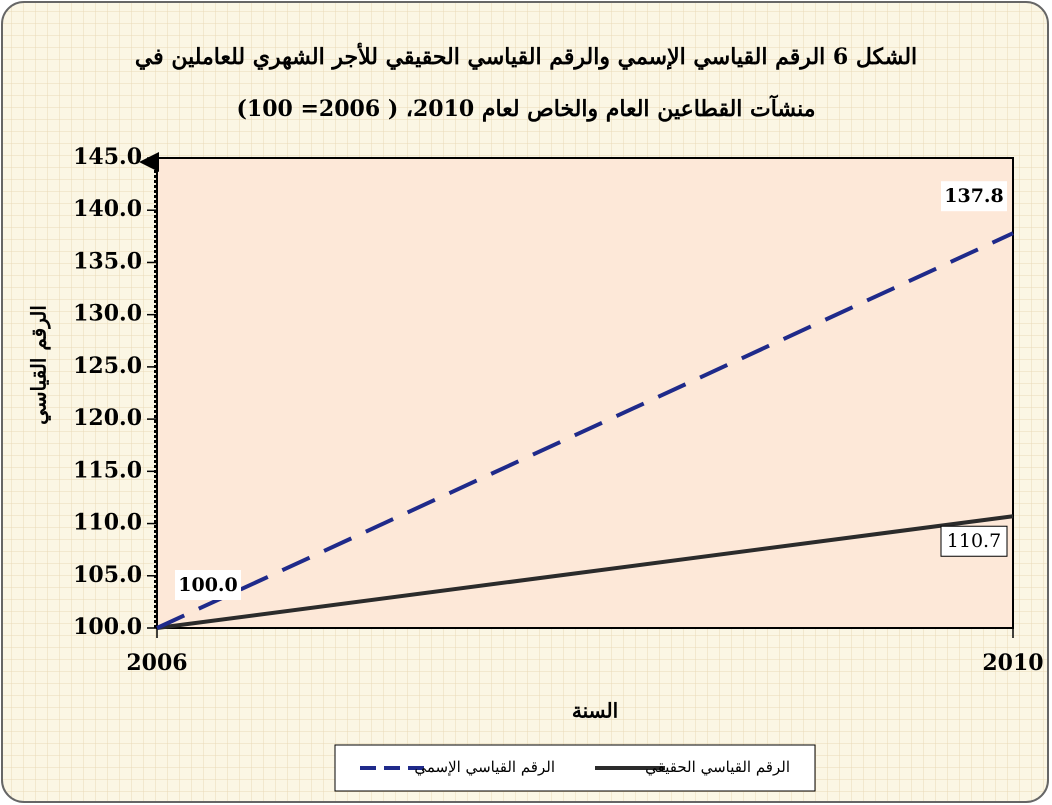  I want to click on y-tick-label: 125.0, so click(107, 366).